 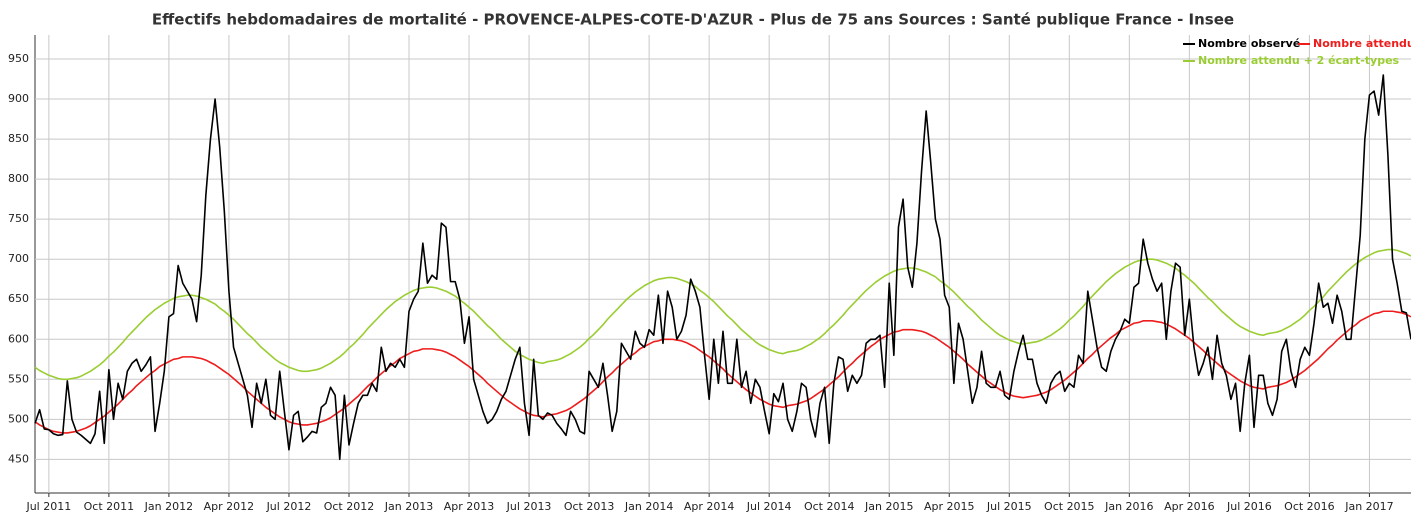 I want to click on x-tick-label: Jul 2014, so click(x=769, y=506).